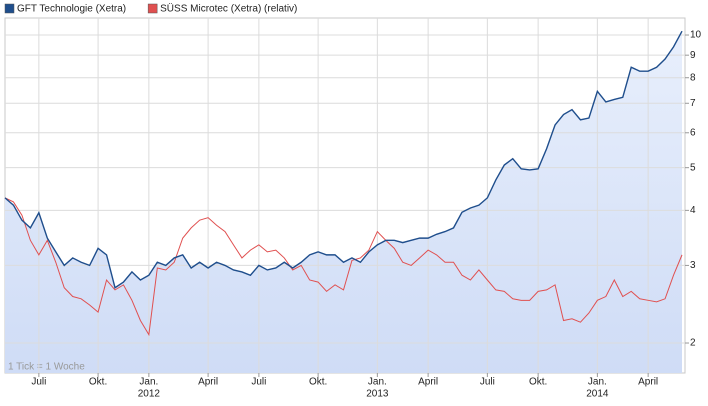  Describe the element at coordinates (693, 343) in the screenshot. I see `y-tick-label: 2` at that location.